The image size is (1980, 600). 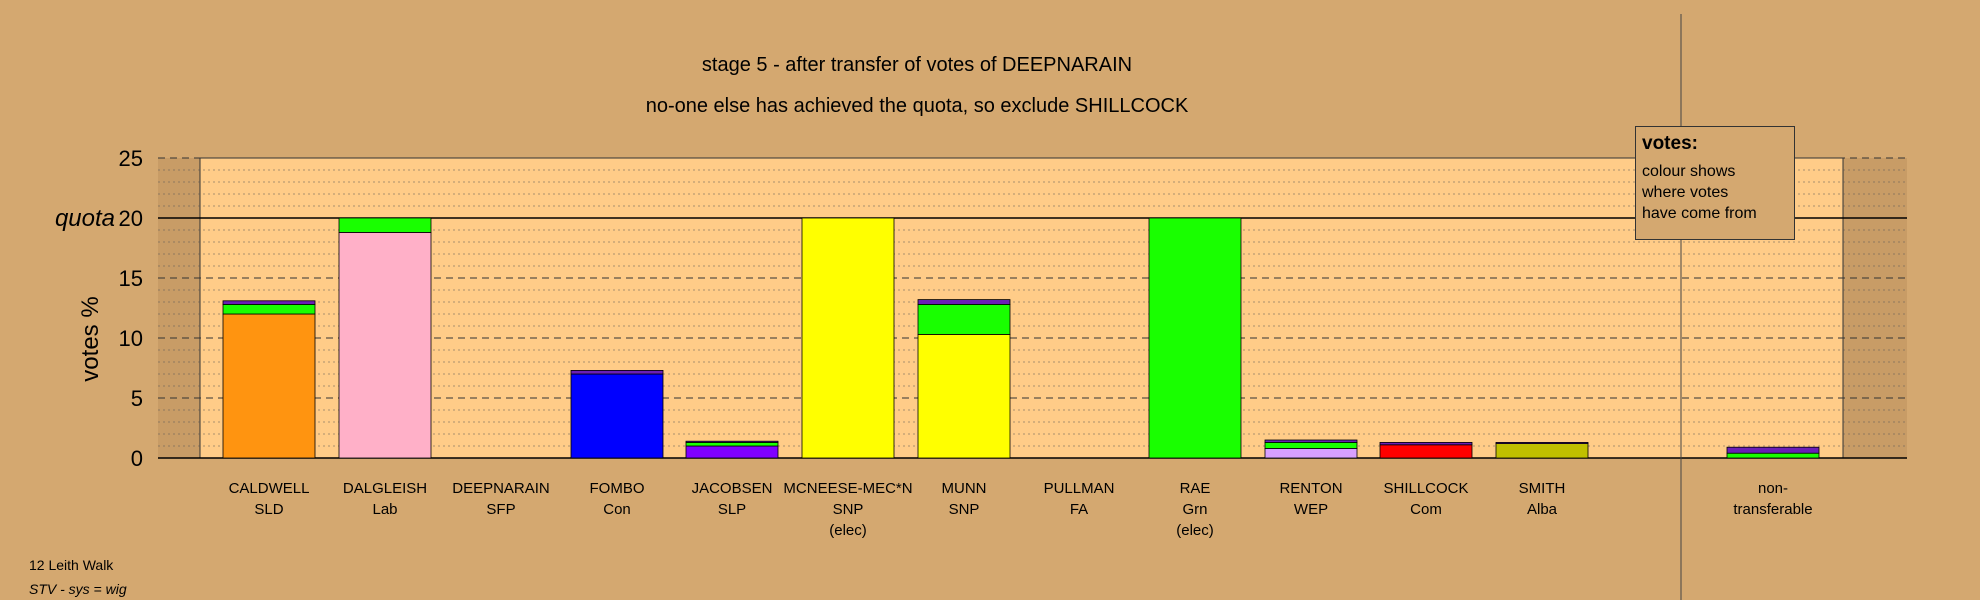 What do you see at coordinates (1772, 509) in the screenshot?
I see `x-tick-label: transferable` at bounding box center [1772, 509].